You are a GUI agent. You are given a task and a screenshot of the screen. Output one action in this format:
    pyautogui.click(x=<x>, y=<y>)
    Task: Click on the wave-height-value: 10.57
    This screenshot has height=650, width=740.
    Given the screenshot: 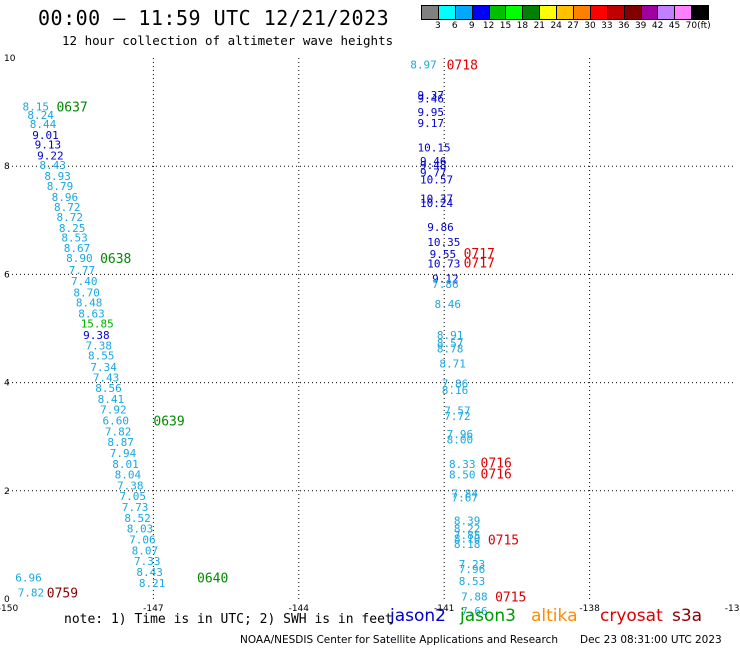 What is the action you would take?
    pyautogui.click(x=436, y=180)
    